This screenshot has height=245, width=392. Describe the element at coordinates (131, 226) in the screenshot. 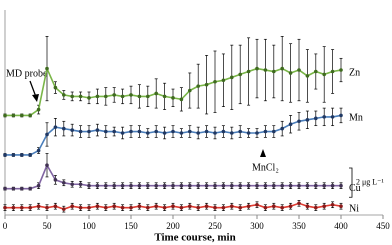

I see `x-tick-label: 150` at that location.